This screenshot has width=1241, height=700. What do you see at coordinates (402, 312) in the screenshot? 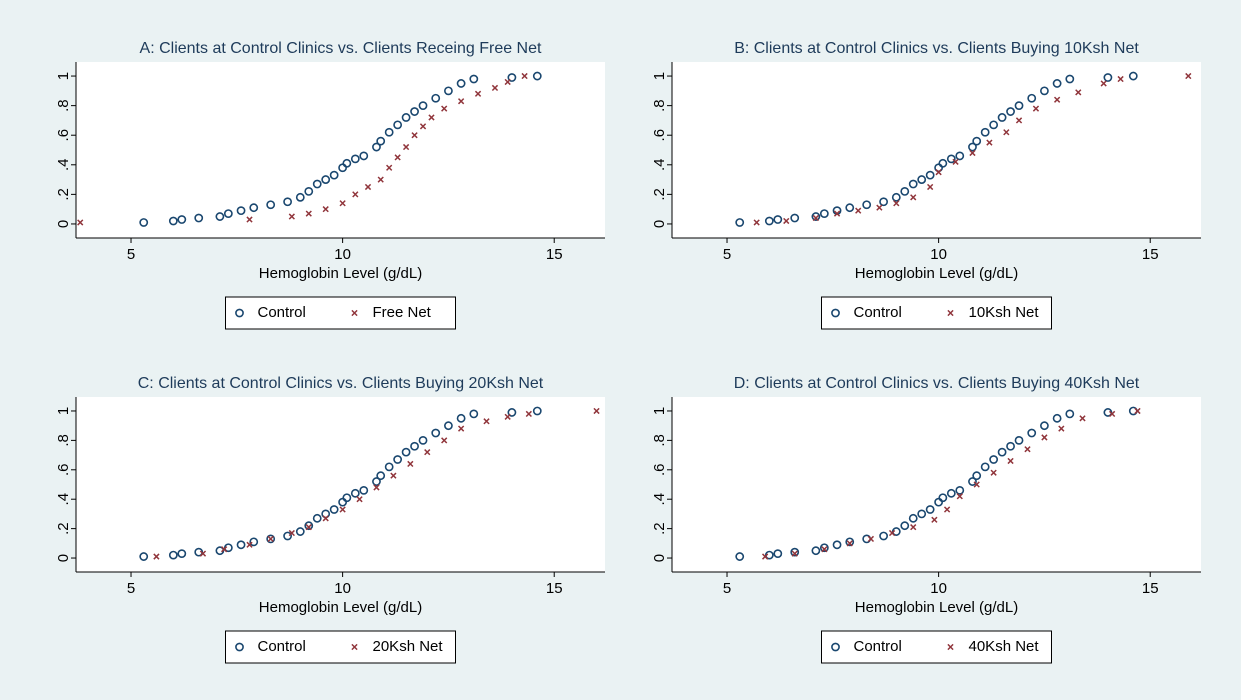
I see `legend-label: Free Net` at bounding box center [402, 312].